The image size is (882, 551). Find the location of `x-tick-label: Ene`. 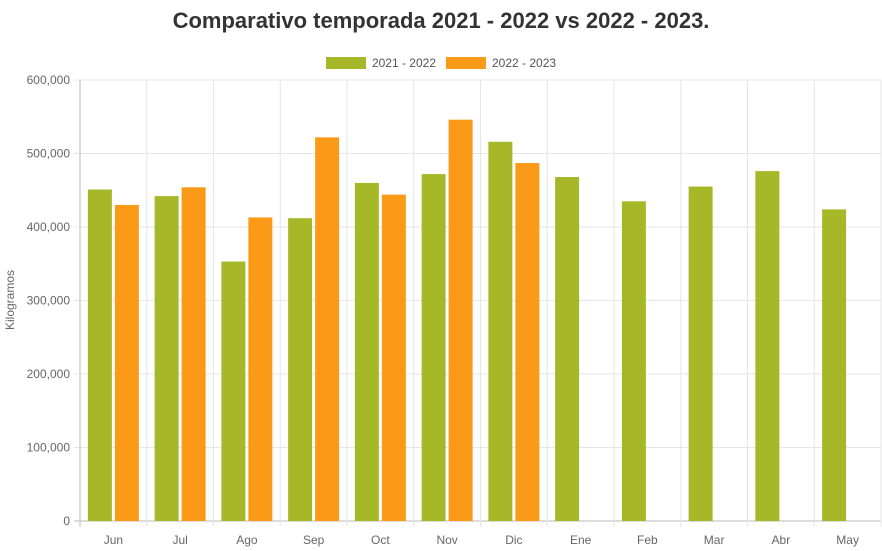

x-tick-label: Ene is located at coordinates (581, 540).